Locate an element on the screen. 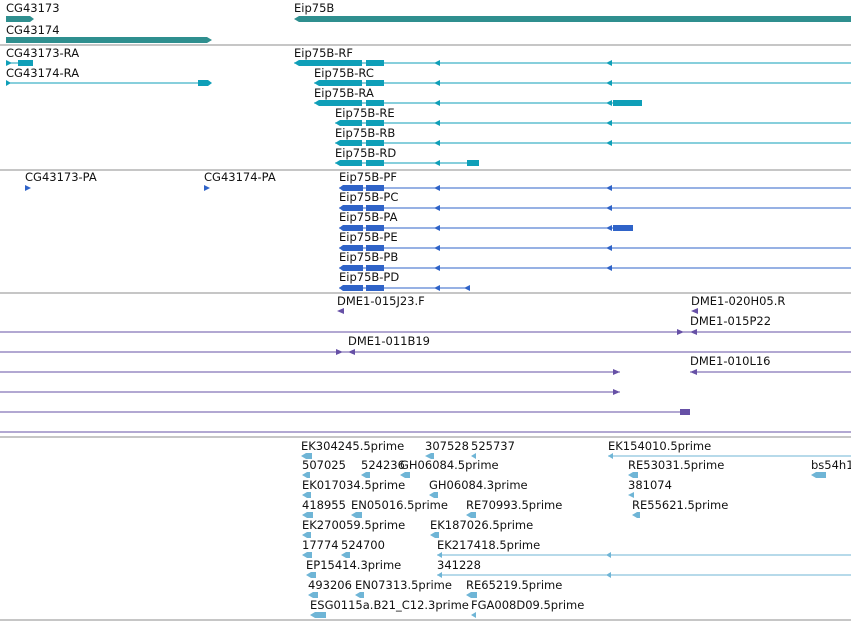 Image resolution: width=851 pixels, height=621 pixels. est-label: 17774 is located at coordinates (320, 545).